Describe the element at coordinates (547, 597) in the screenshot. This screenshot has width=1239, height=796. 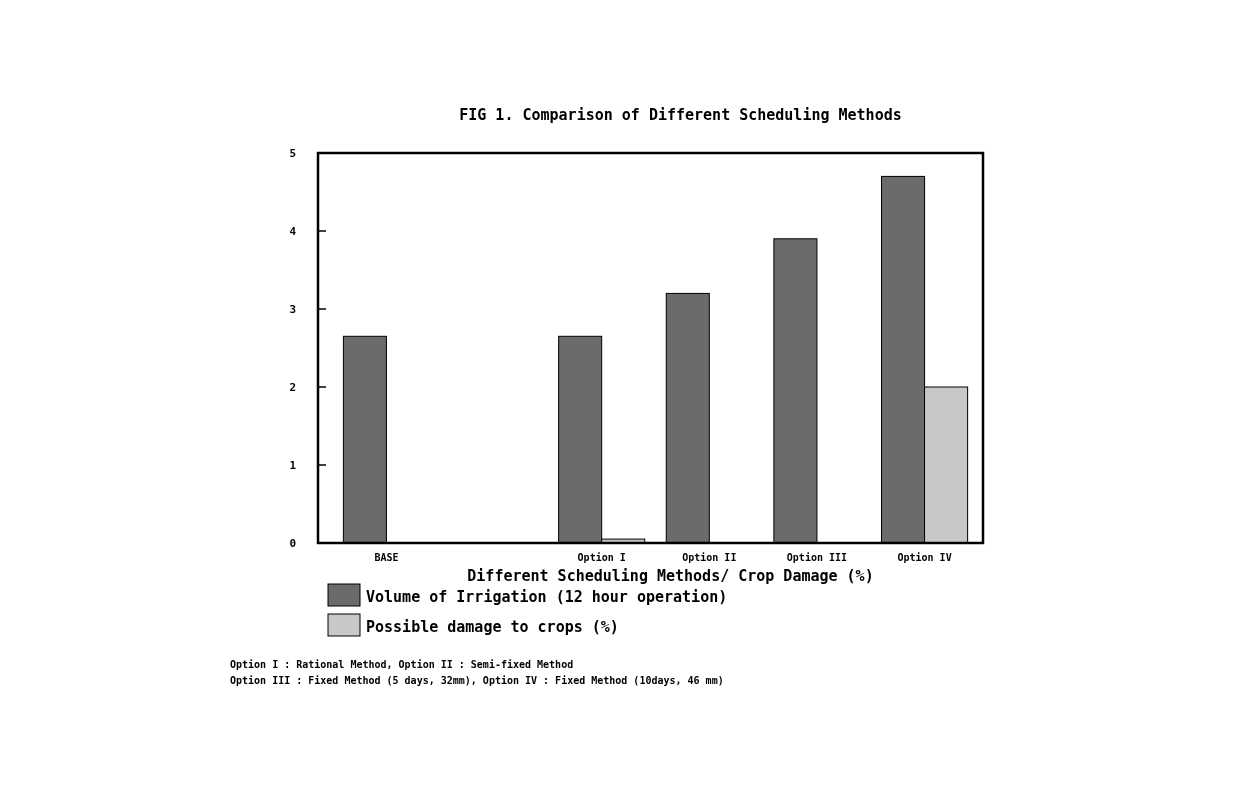
I see `legend-label: Volume of Irrigation (12 hour operation)` at that location.